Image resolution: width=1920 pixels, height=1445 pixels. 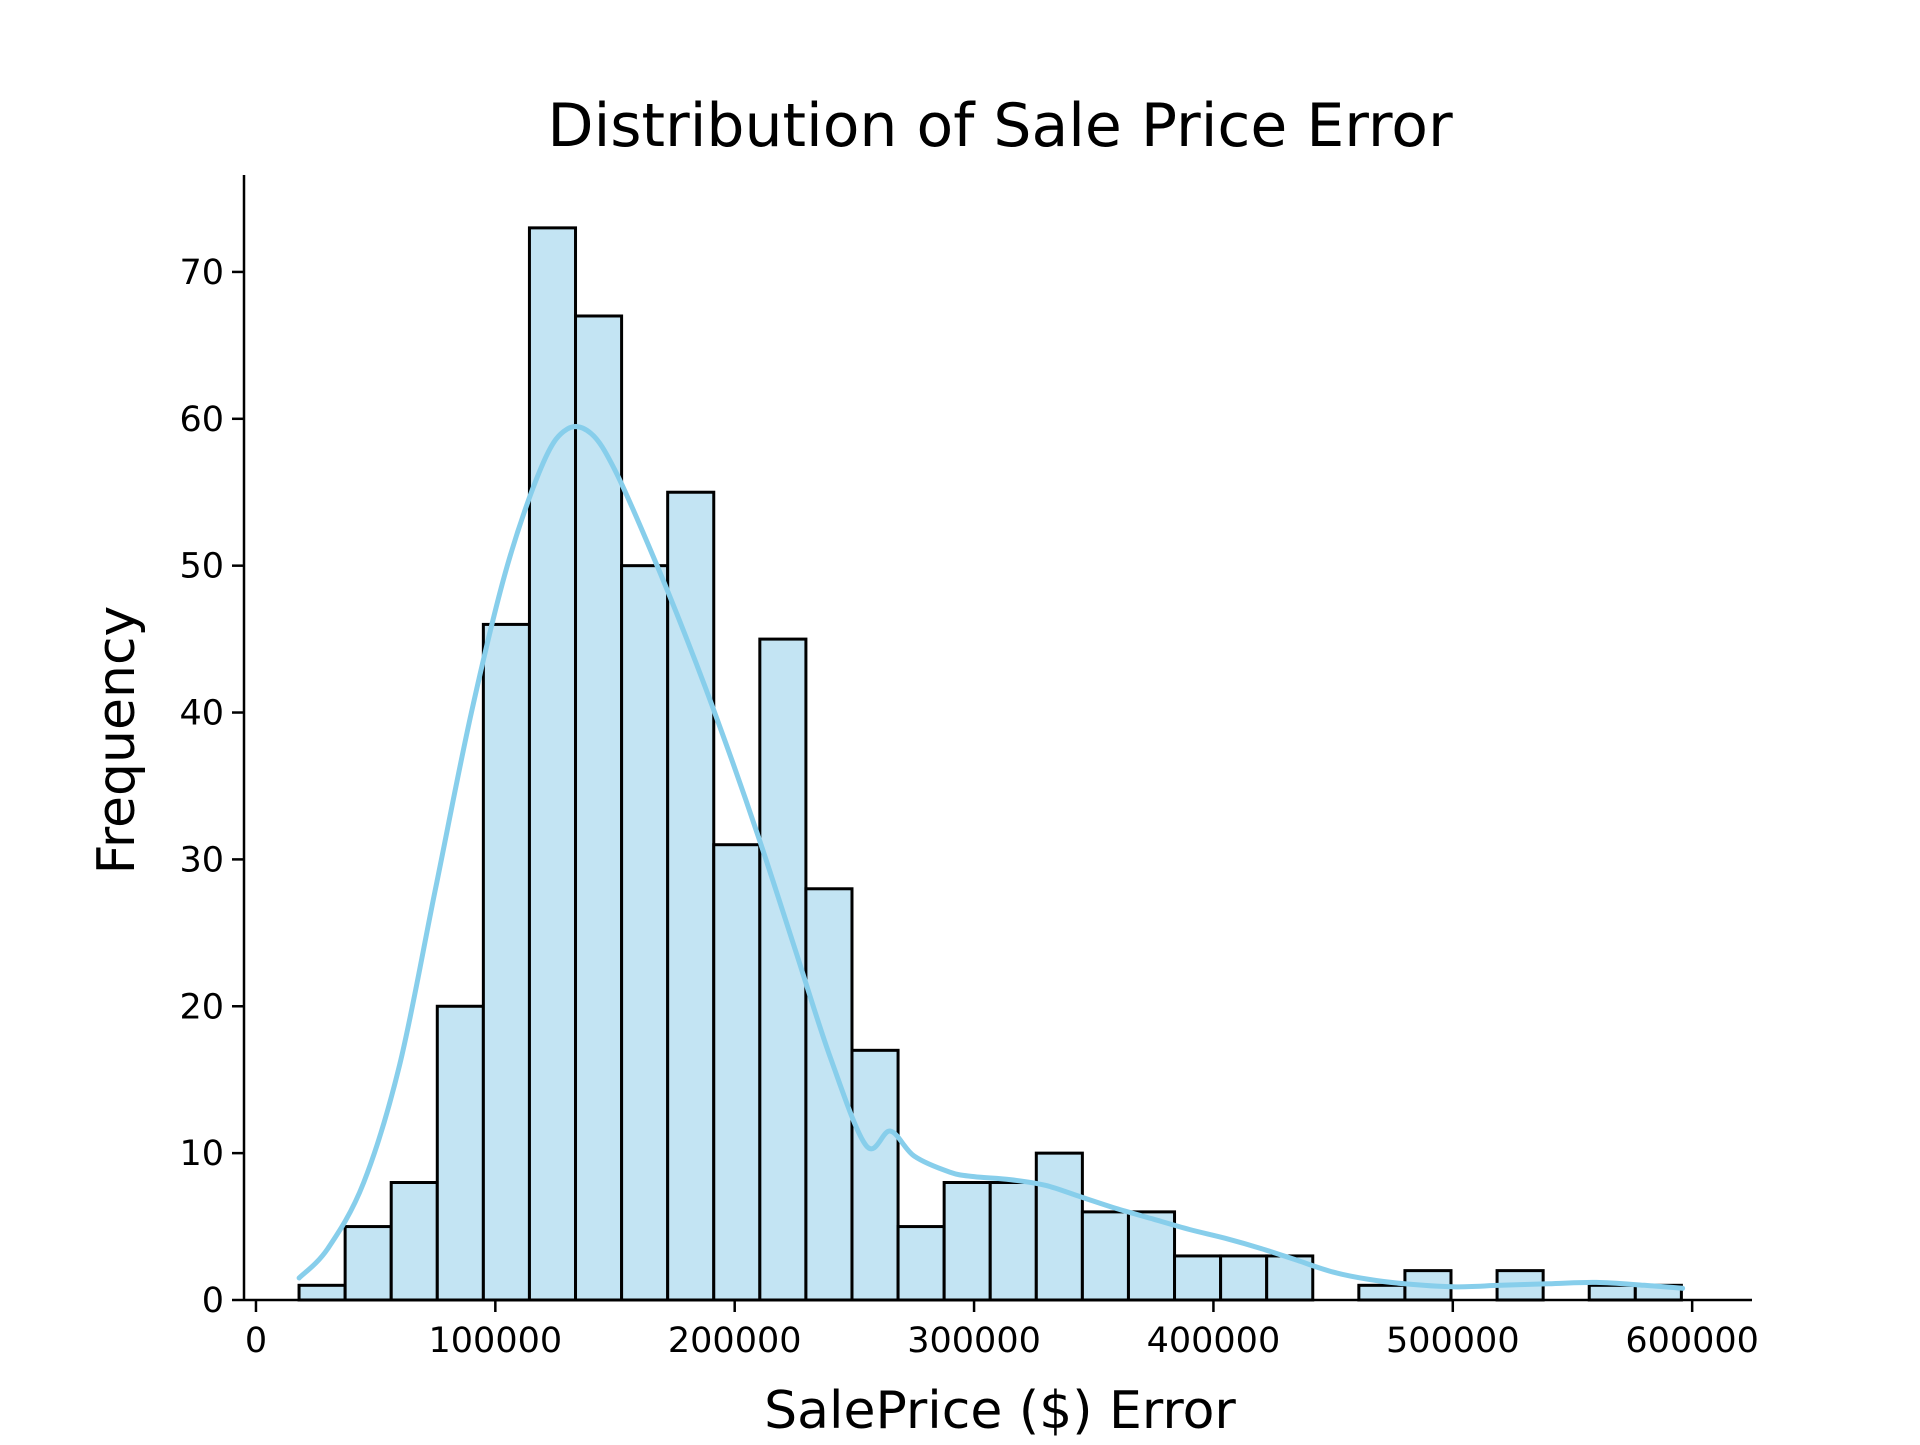 What do you see at coordinates (1000, 126) in the screenshot?
I see `chart-title: Distribution of Sale Price Error` at bounding box center [1000, 126].